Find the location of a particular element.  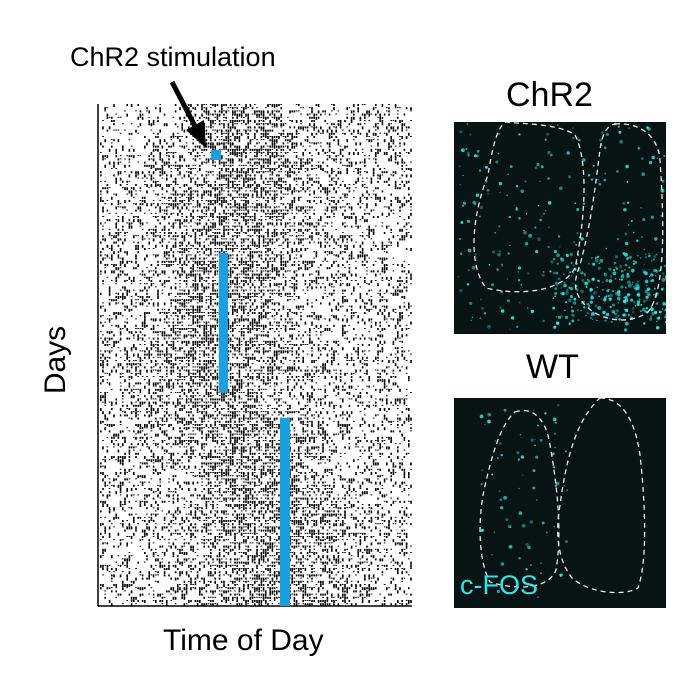

region-outline-left-wt is located at coordinates (519, 498).